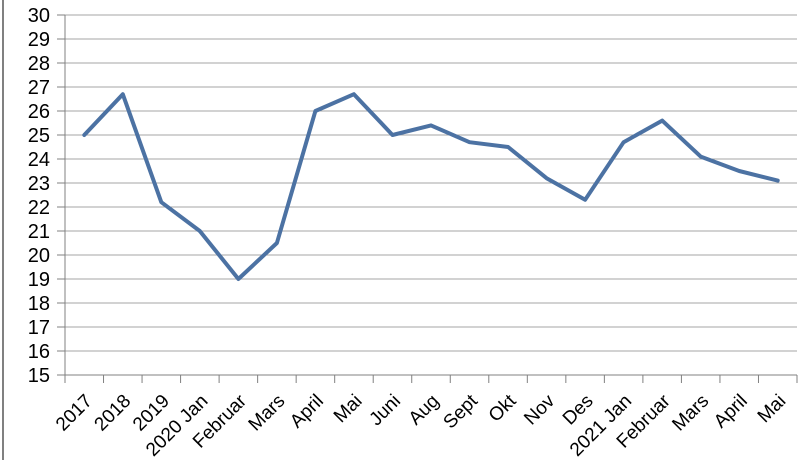 The image size is (805, 460). I want to click on y-axis-label: 25, so click(39, 136).